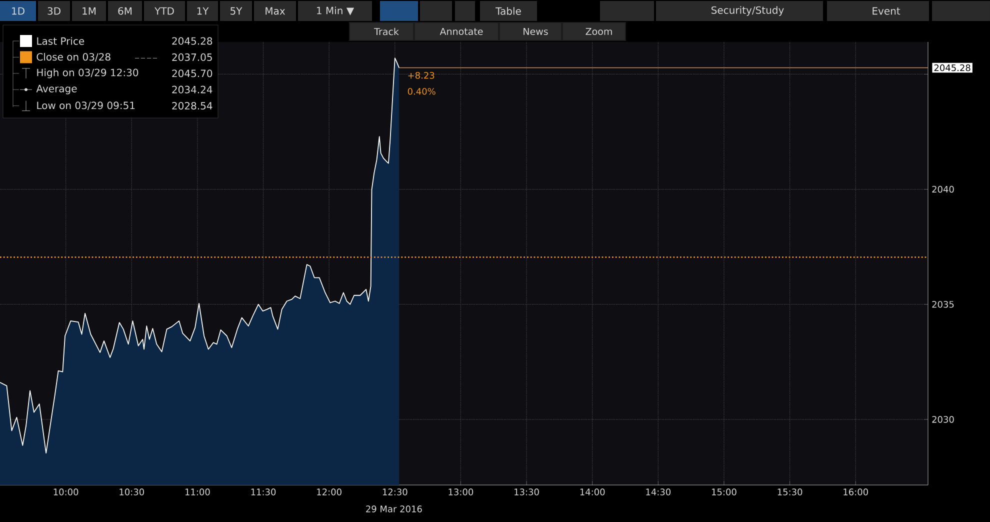 The width and height of the screenshot is (990, 522). What do you see at coordinates (461, 32) in the screenshot?
I see `text: Annotate` at bounding box center [461, 32].